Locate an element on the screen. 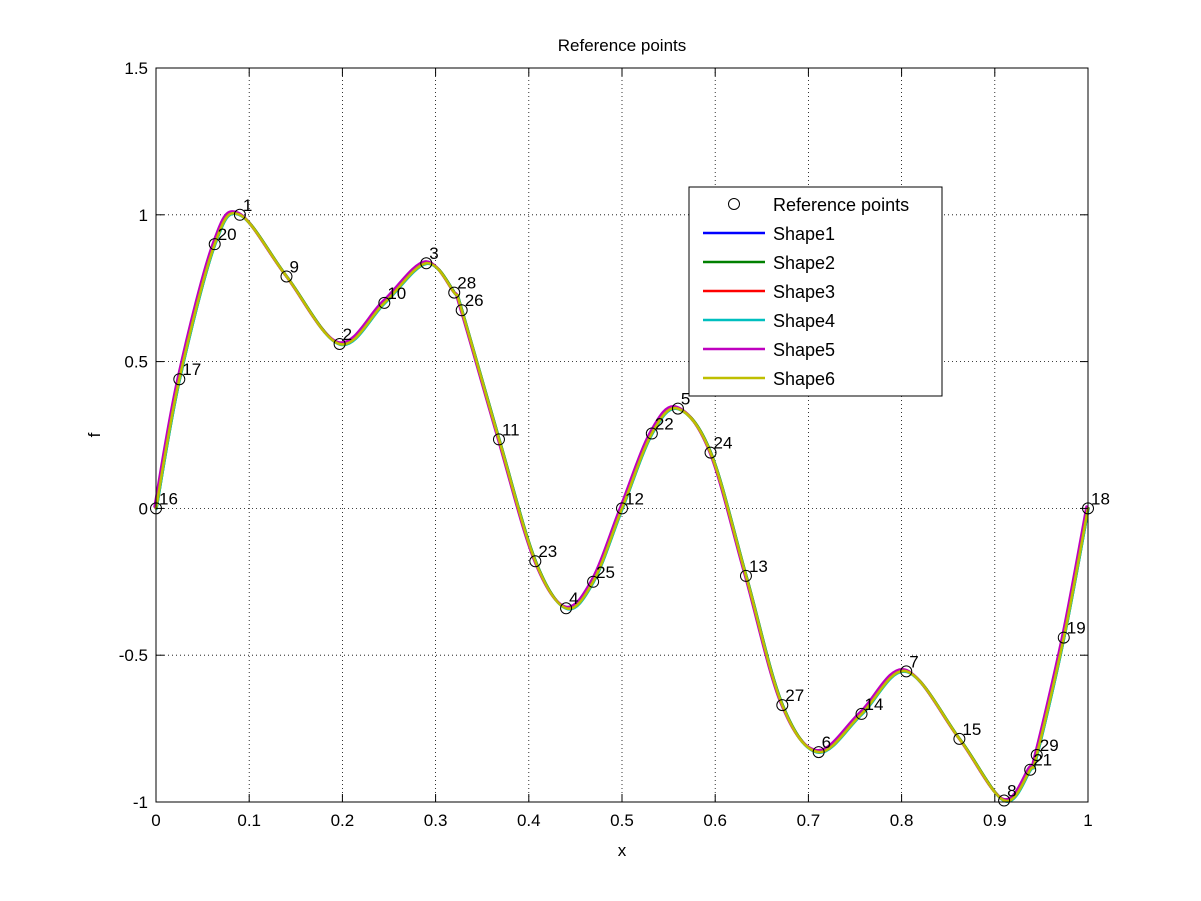 This screenshot has width=1201, height=901. reference-point-label: 25 is located at coordinates (605, 572).